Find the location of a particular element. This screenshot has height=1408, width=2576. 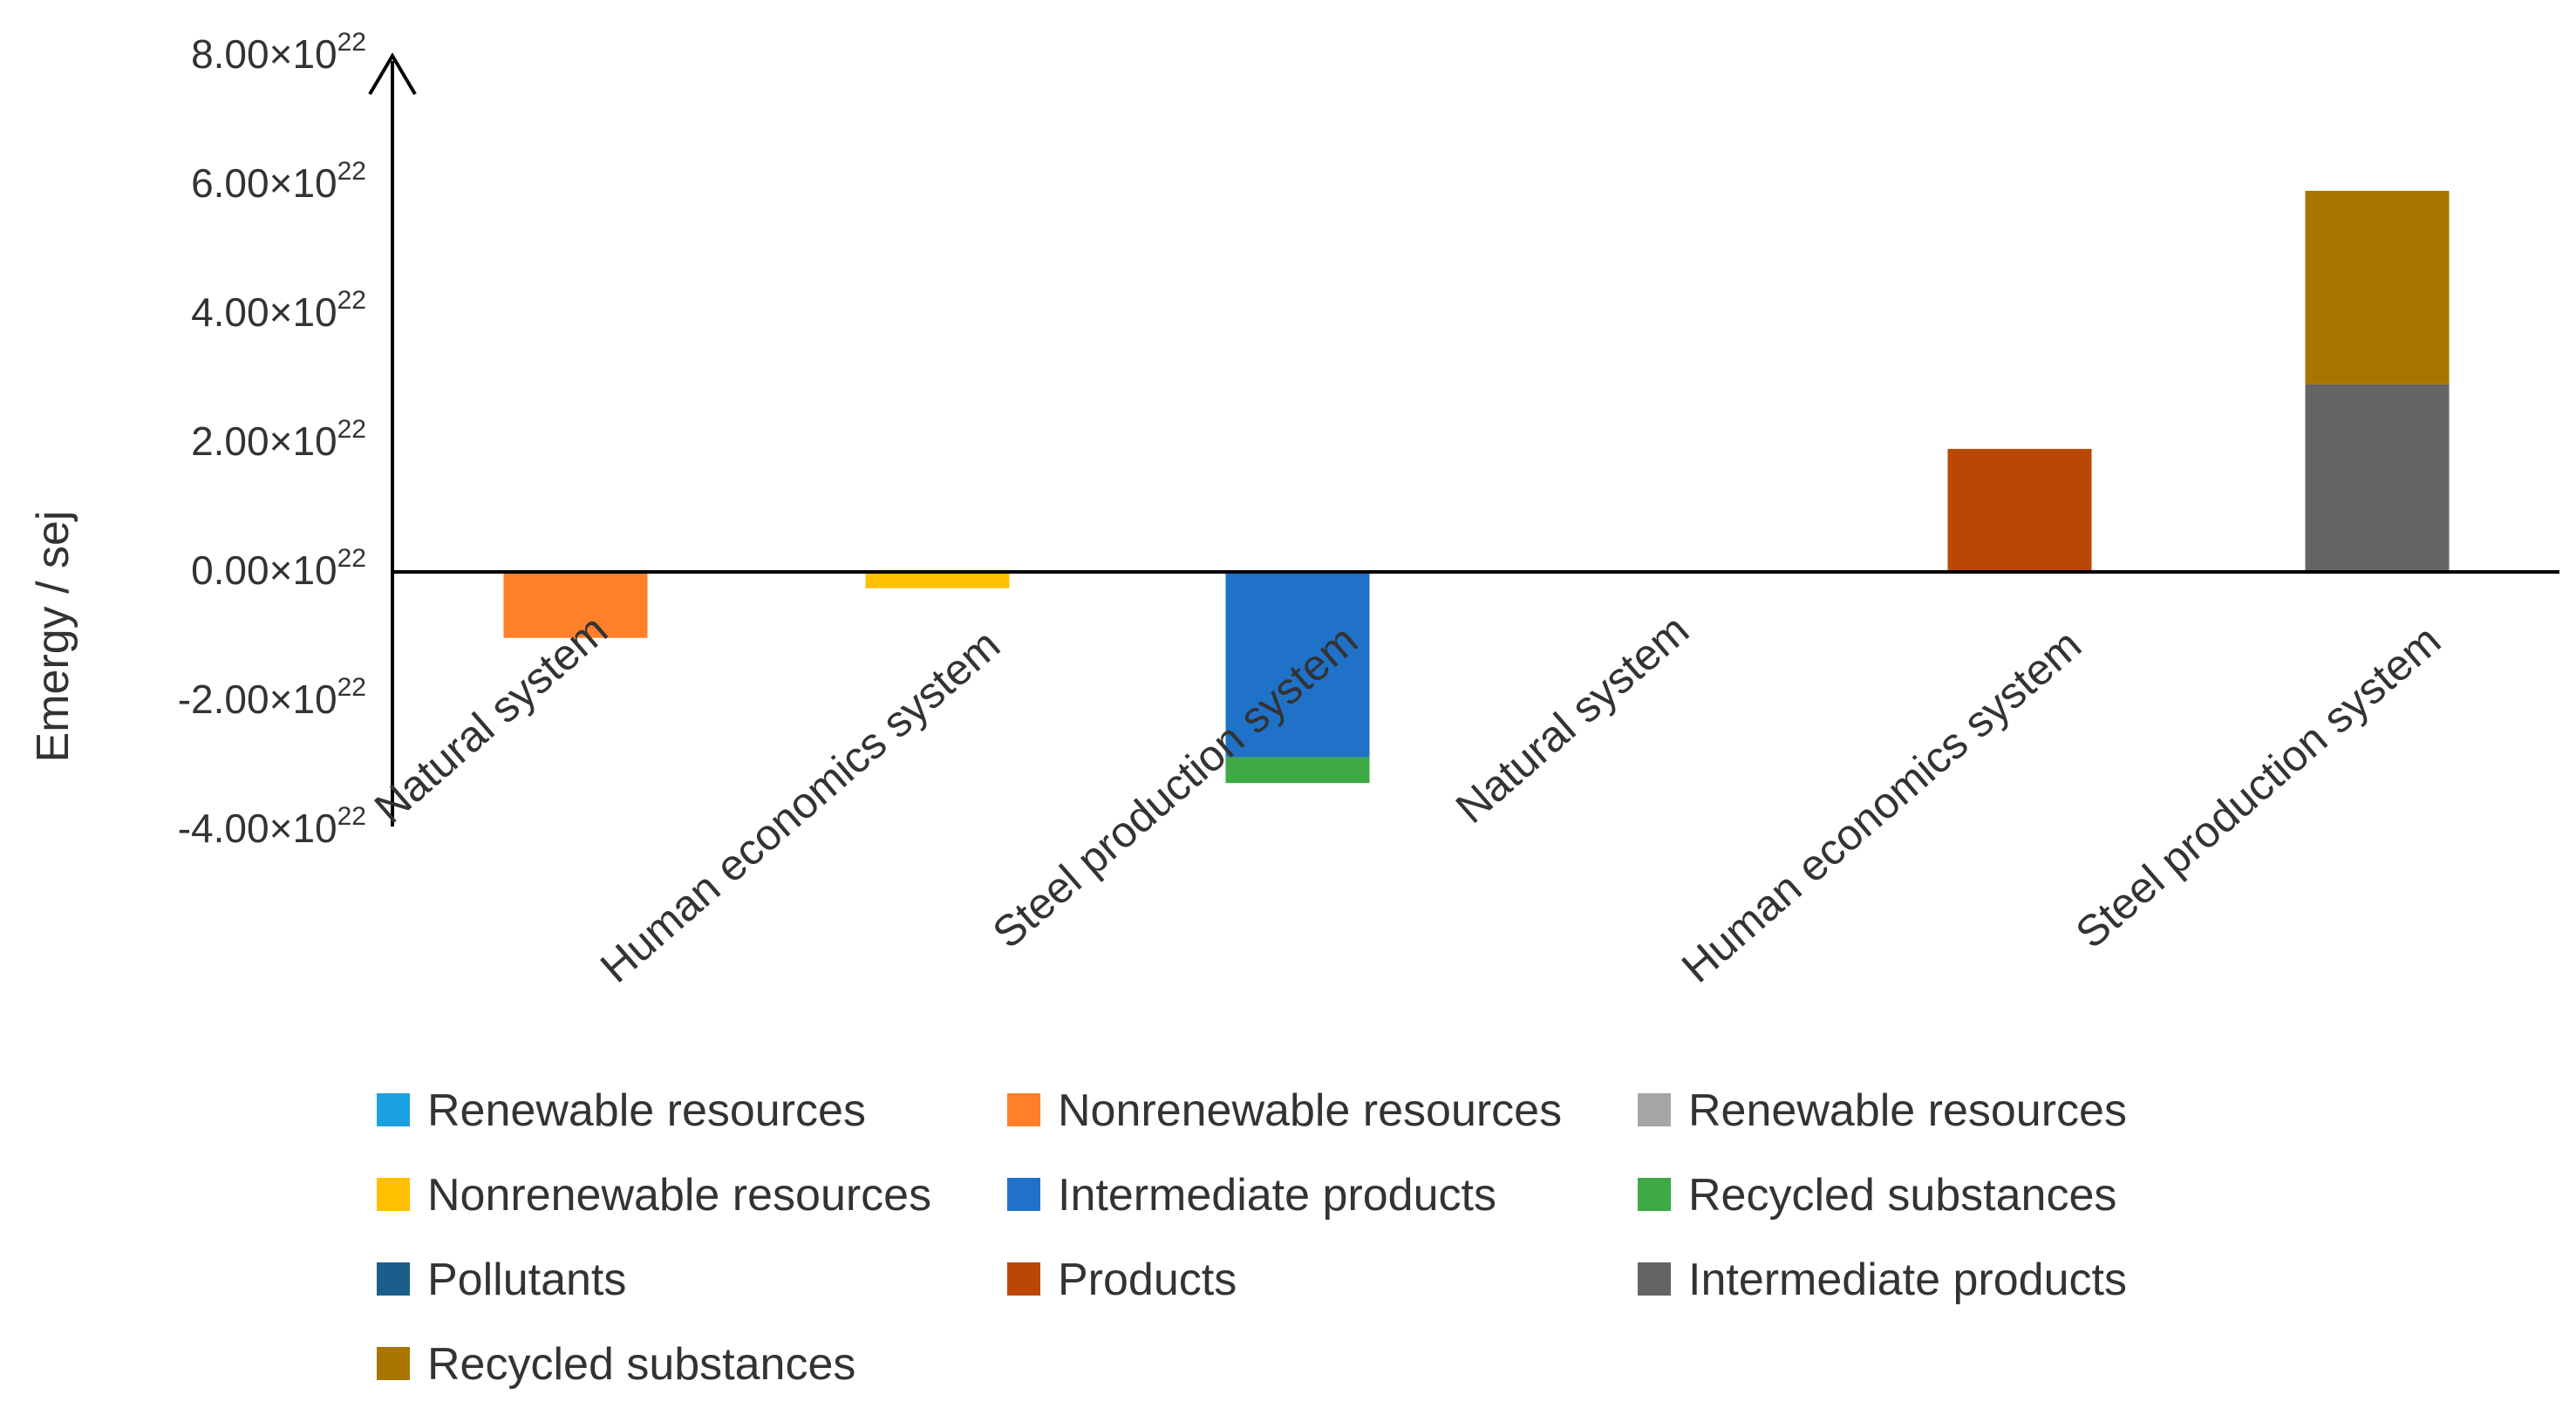

y-tick-mantissa: -4.00×10 is located at coordinates (258, 828).